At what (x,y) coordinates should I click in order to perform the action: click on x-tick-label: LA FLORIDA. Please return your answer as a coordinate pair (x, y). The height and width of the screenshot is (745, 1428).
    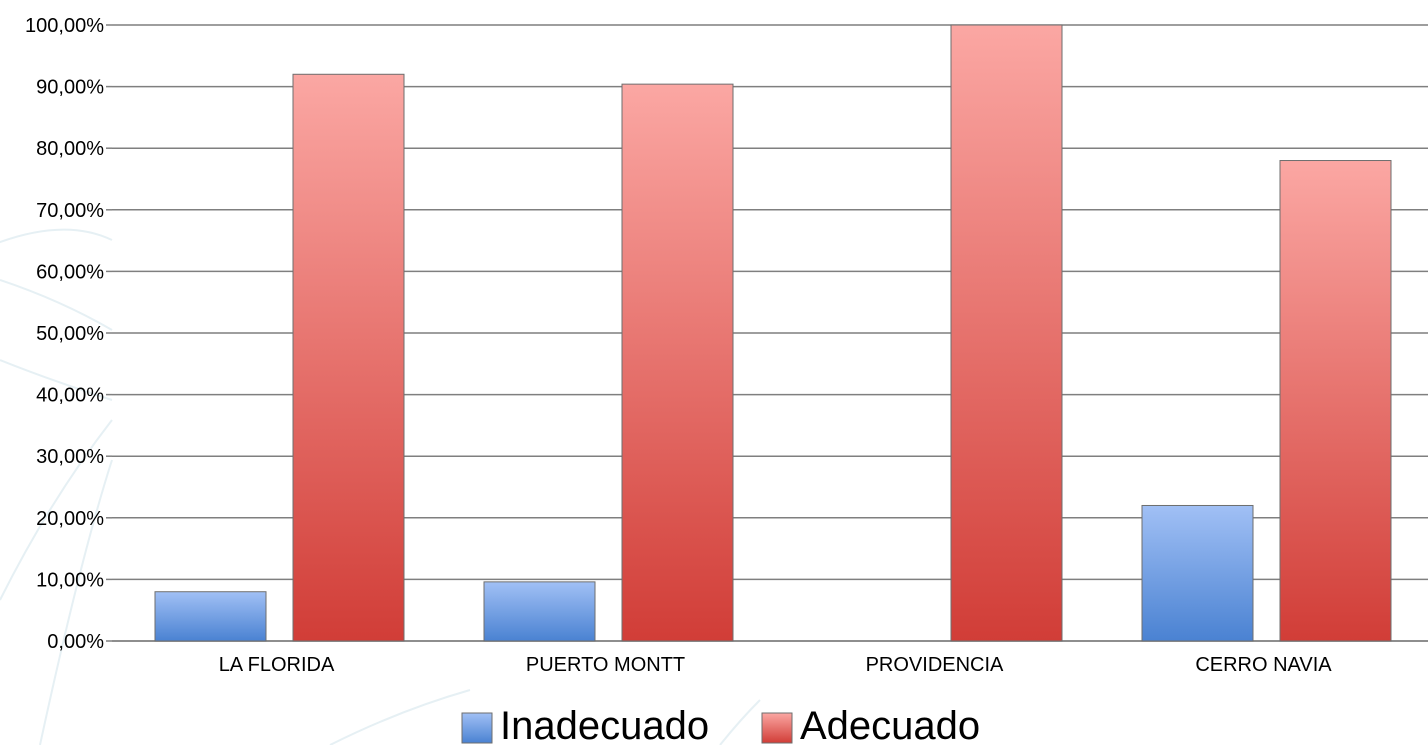
    Looking at the image, I should click on (277, 665).